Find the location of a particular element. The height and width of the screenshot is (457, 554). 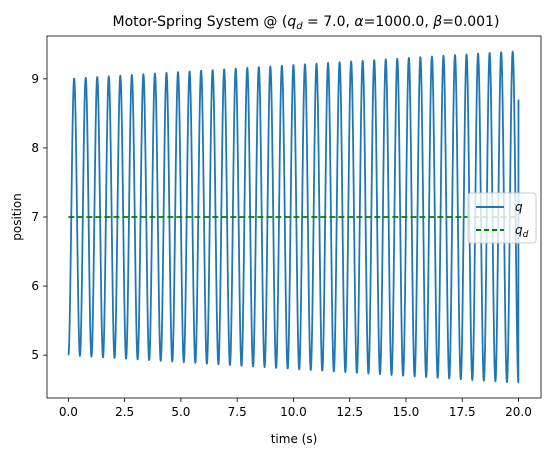

y-tick-label: 8 is located at coordinates (35, 148).